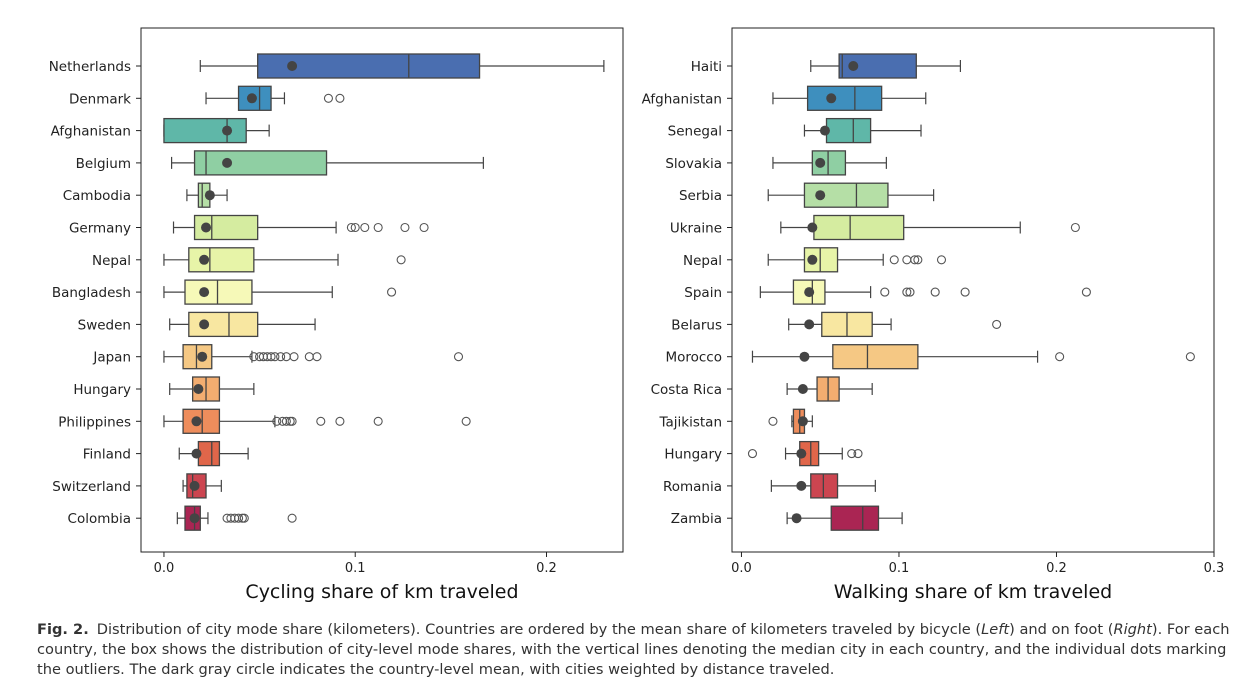  What do you see at coordinates (826, 66) in the screenshot?
I see `box-row-haiti: Haiti` at bounding box center [826, 66].